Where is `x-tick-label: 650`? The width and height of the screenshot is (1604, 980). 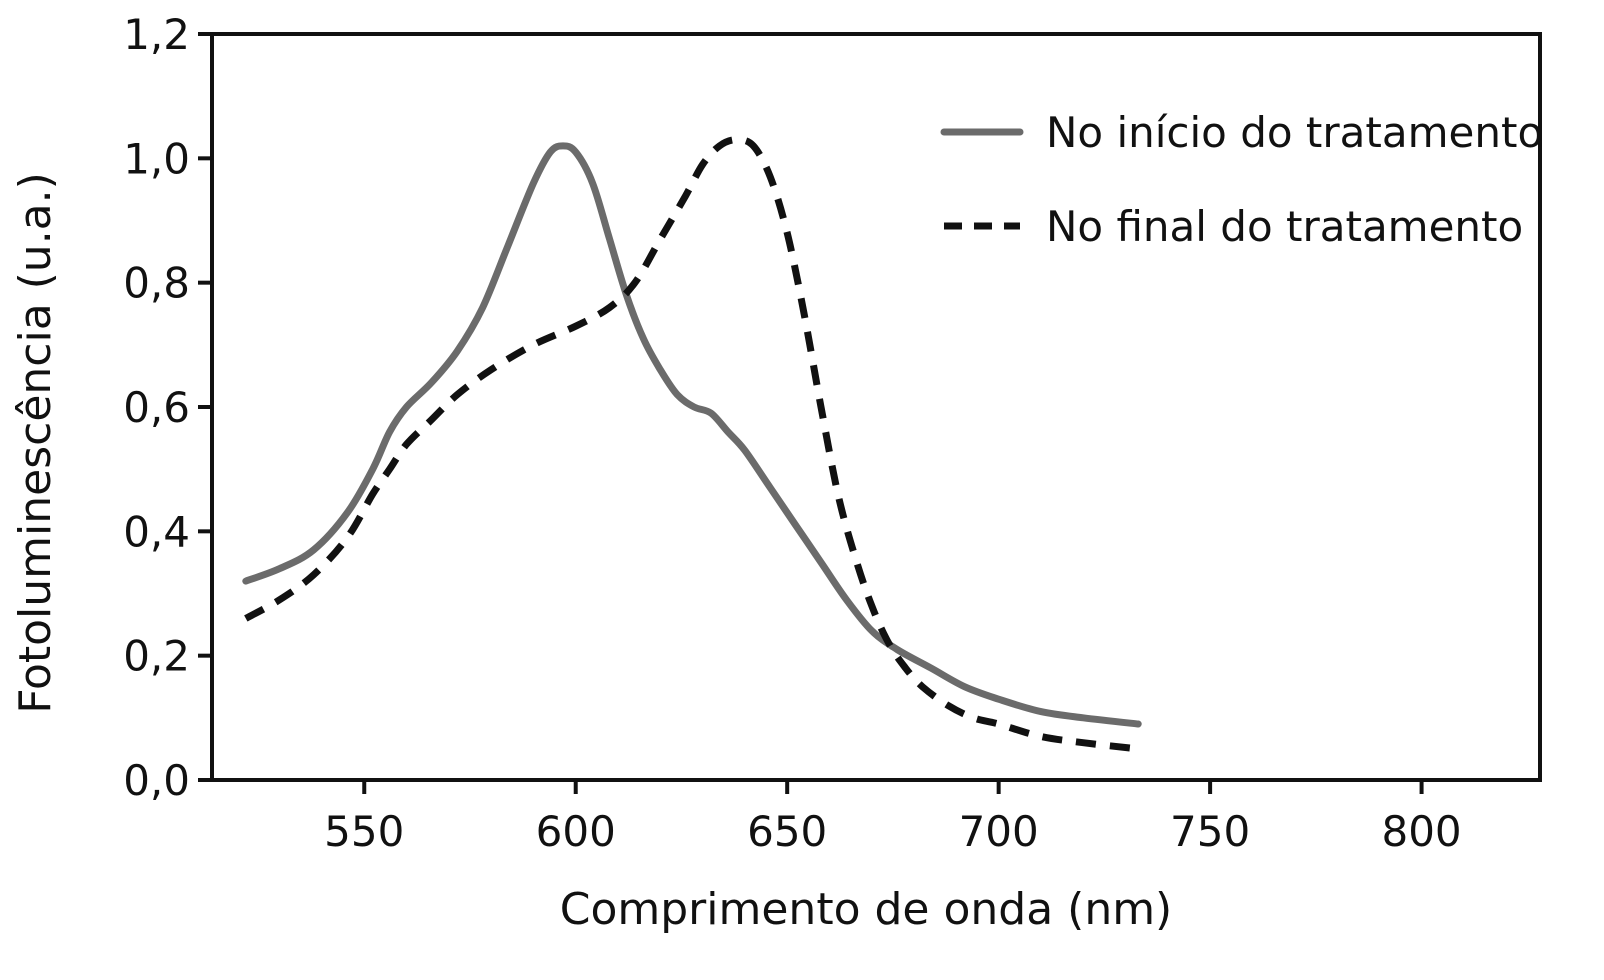
x-tick-label: 650 is located at coordinates (787, 831).